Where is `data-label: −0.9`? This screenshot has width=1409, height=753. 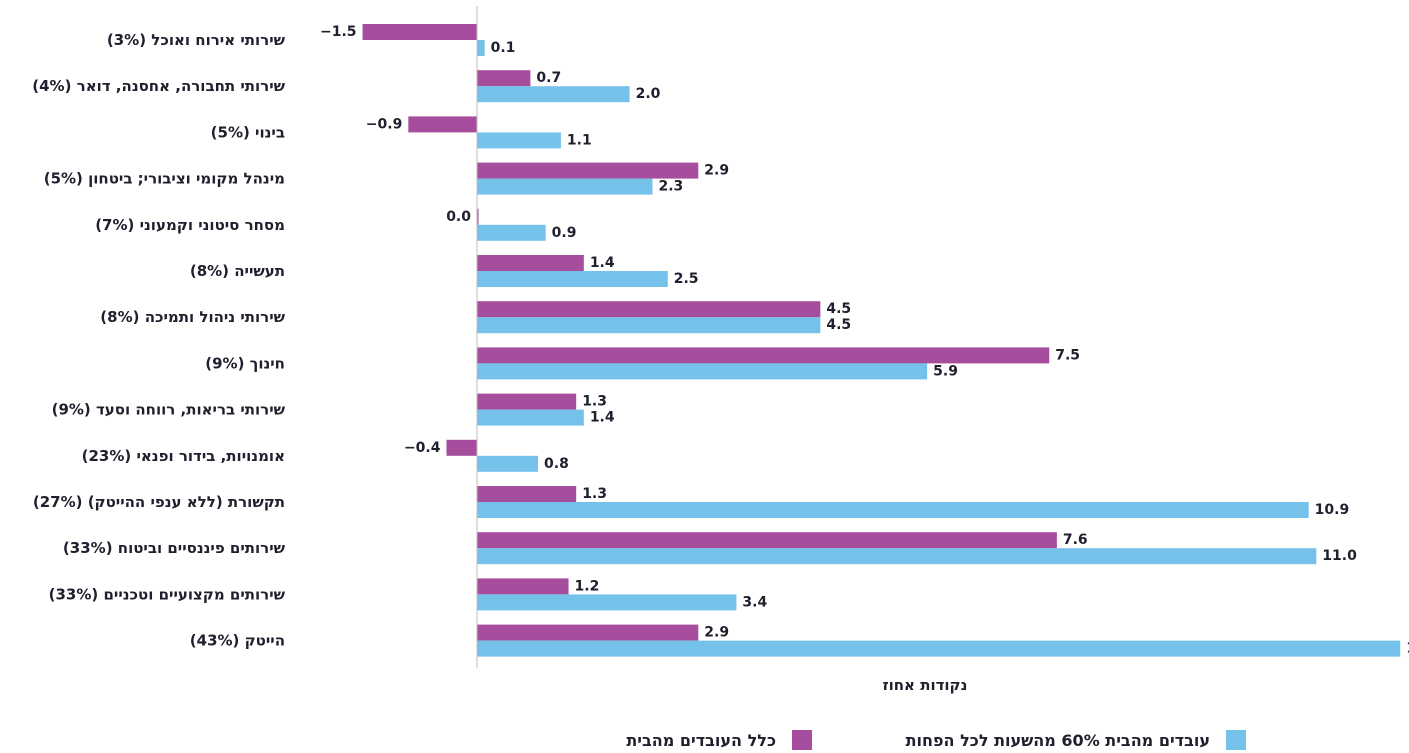 data-label: −0.9 is located at coordinates (384, 124).